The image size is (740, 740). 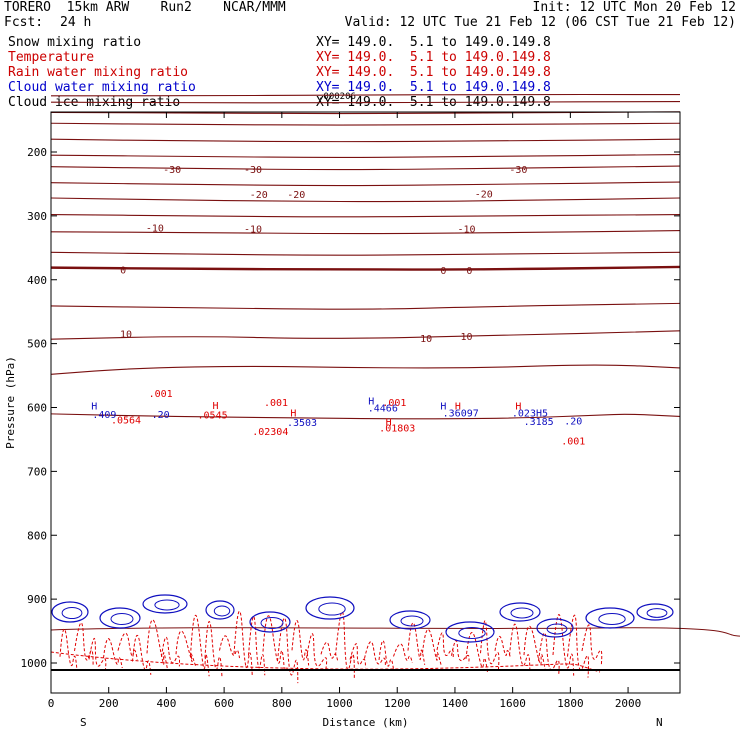 What do you see at coordinates (10, 402) in the screenshot?
I see `y-axis-label: Pressure (hPa)` at bounding box center [10, 402].